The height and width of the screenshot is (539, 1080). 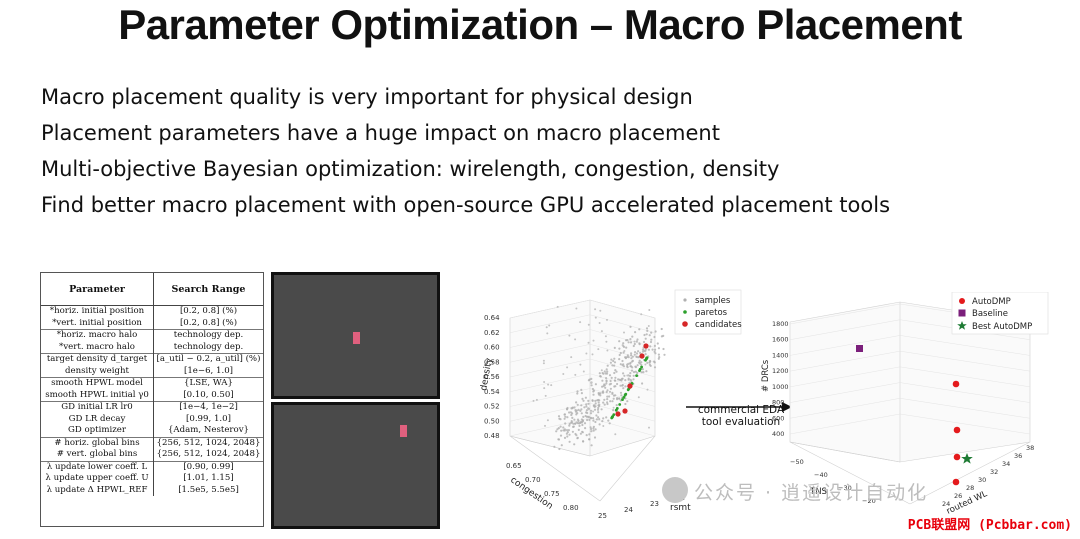 What do you see at coordinates (152, 419) in the screenshot?
I see `table-row: GD LR decay [0.99, 1.0]` at bounding box center [152, 419].